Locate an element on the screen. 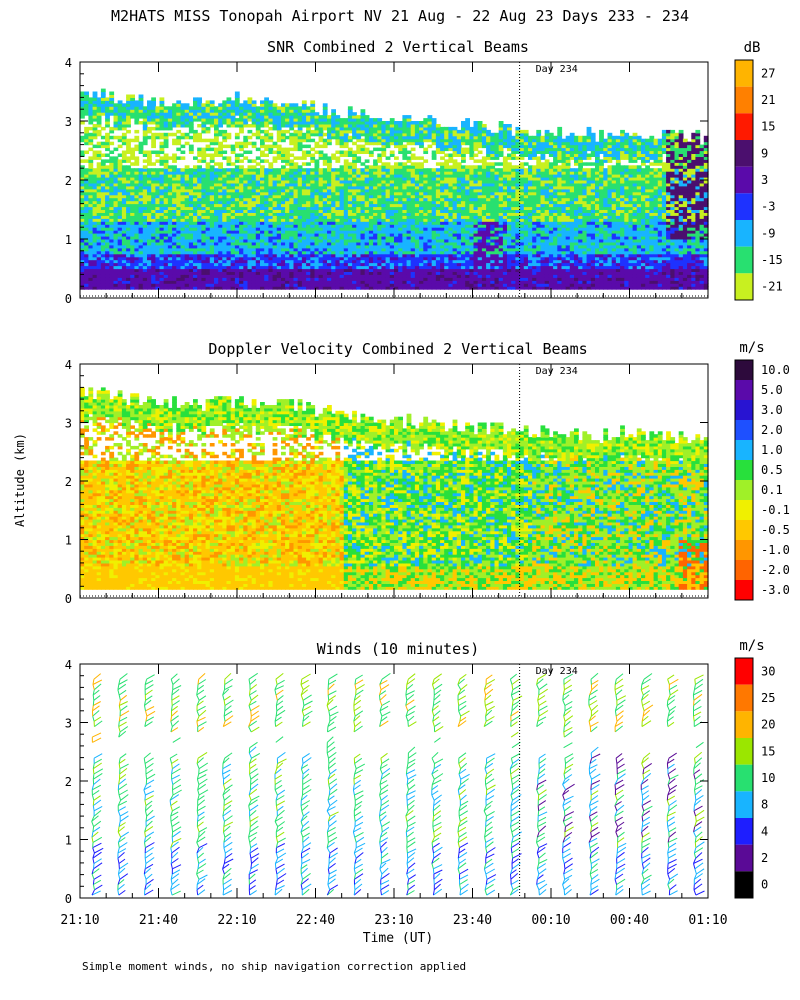 The width and height of the screenshot is (800, 1000). colorbar-label: 3.0 is located at coordinates (772, 410).